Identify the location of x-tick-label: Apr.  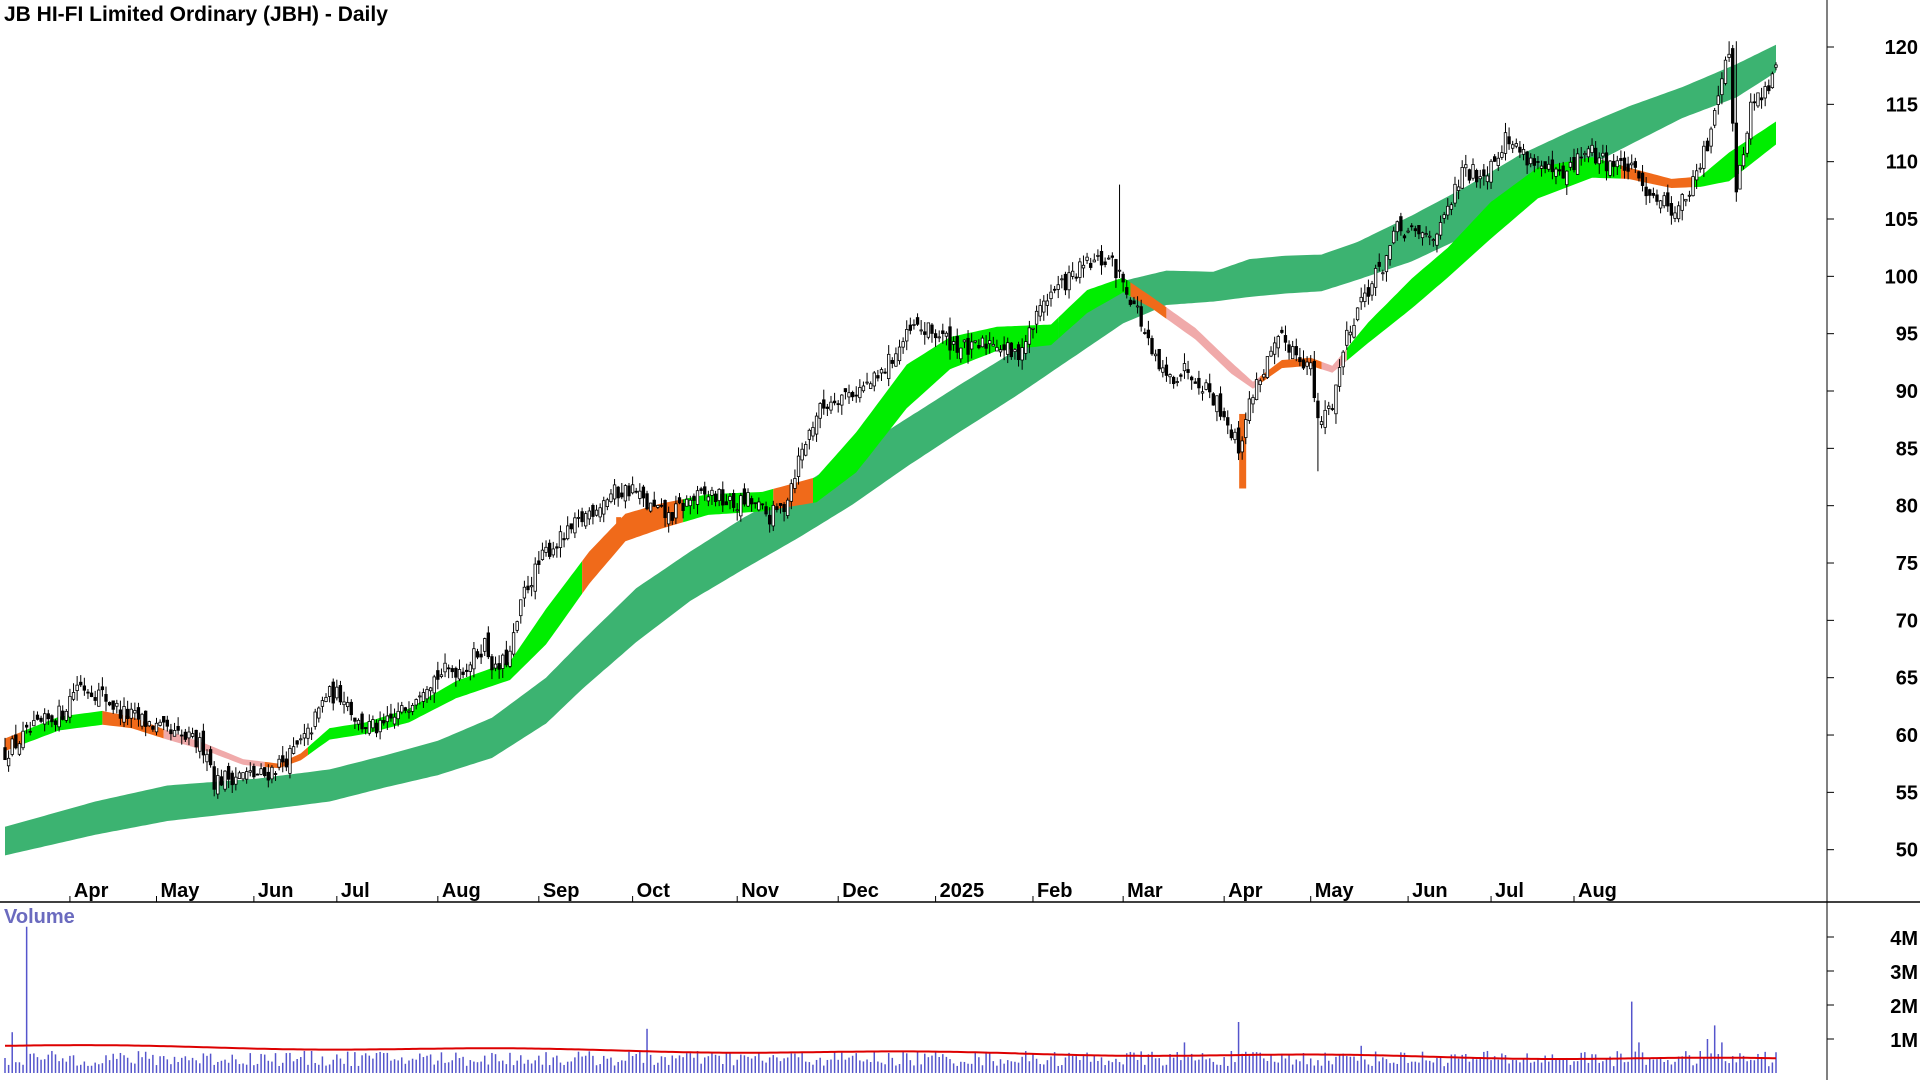
(91, 891).